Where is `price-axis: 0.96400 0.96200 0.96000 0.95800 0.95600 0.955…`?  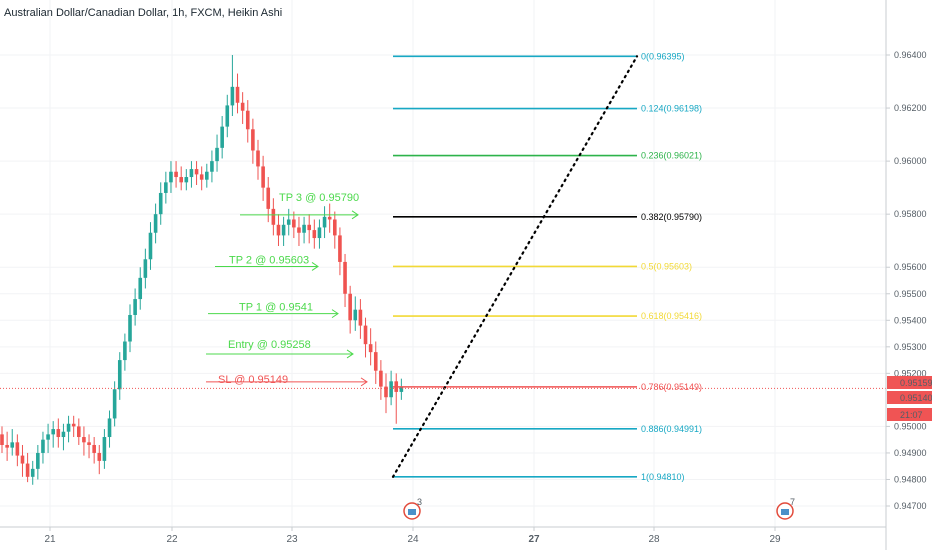
price-axis: 0.96400 0.96200 0.96000 0.95800 0.95600 0.955… is located at coordinates (908, 275).